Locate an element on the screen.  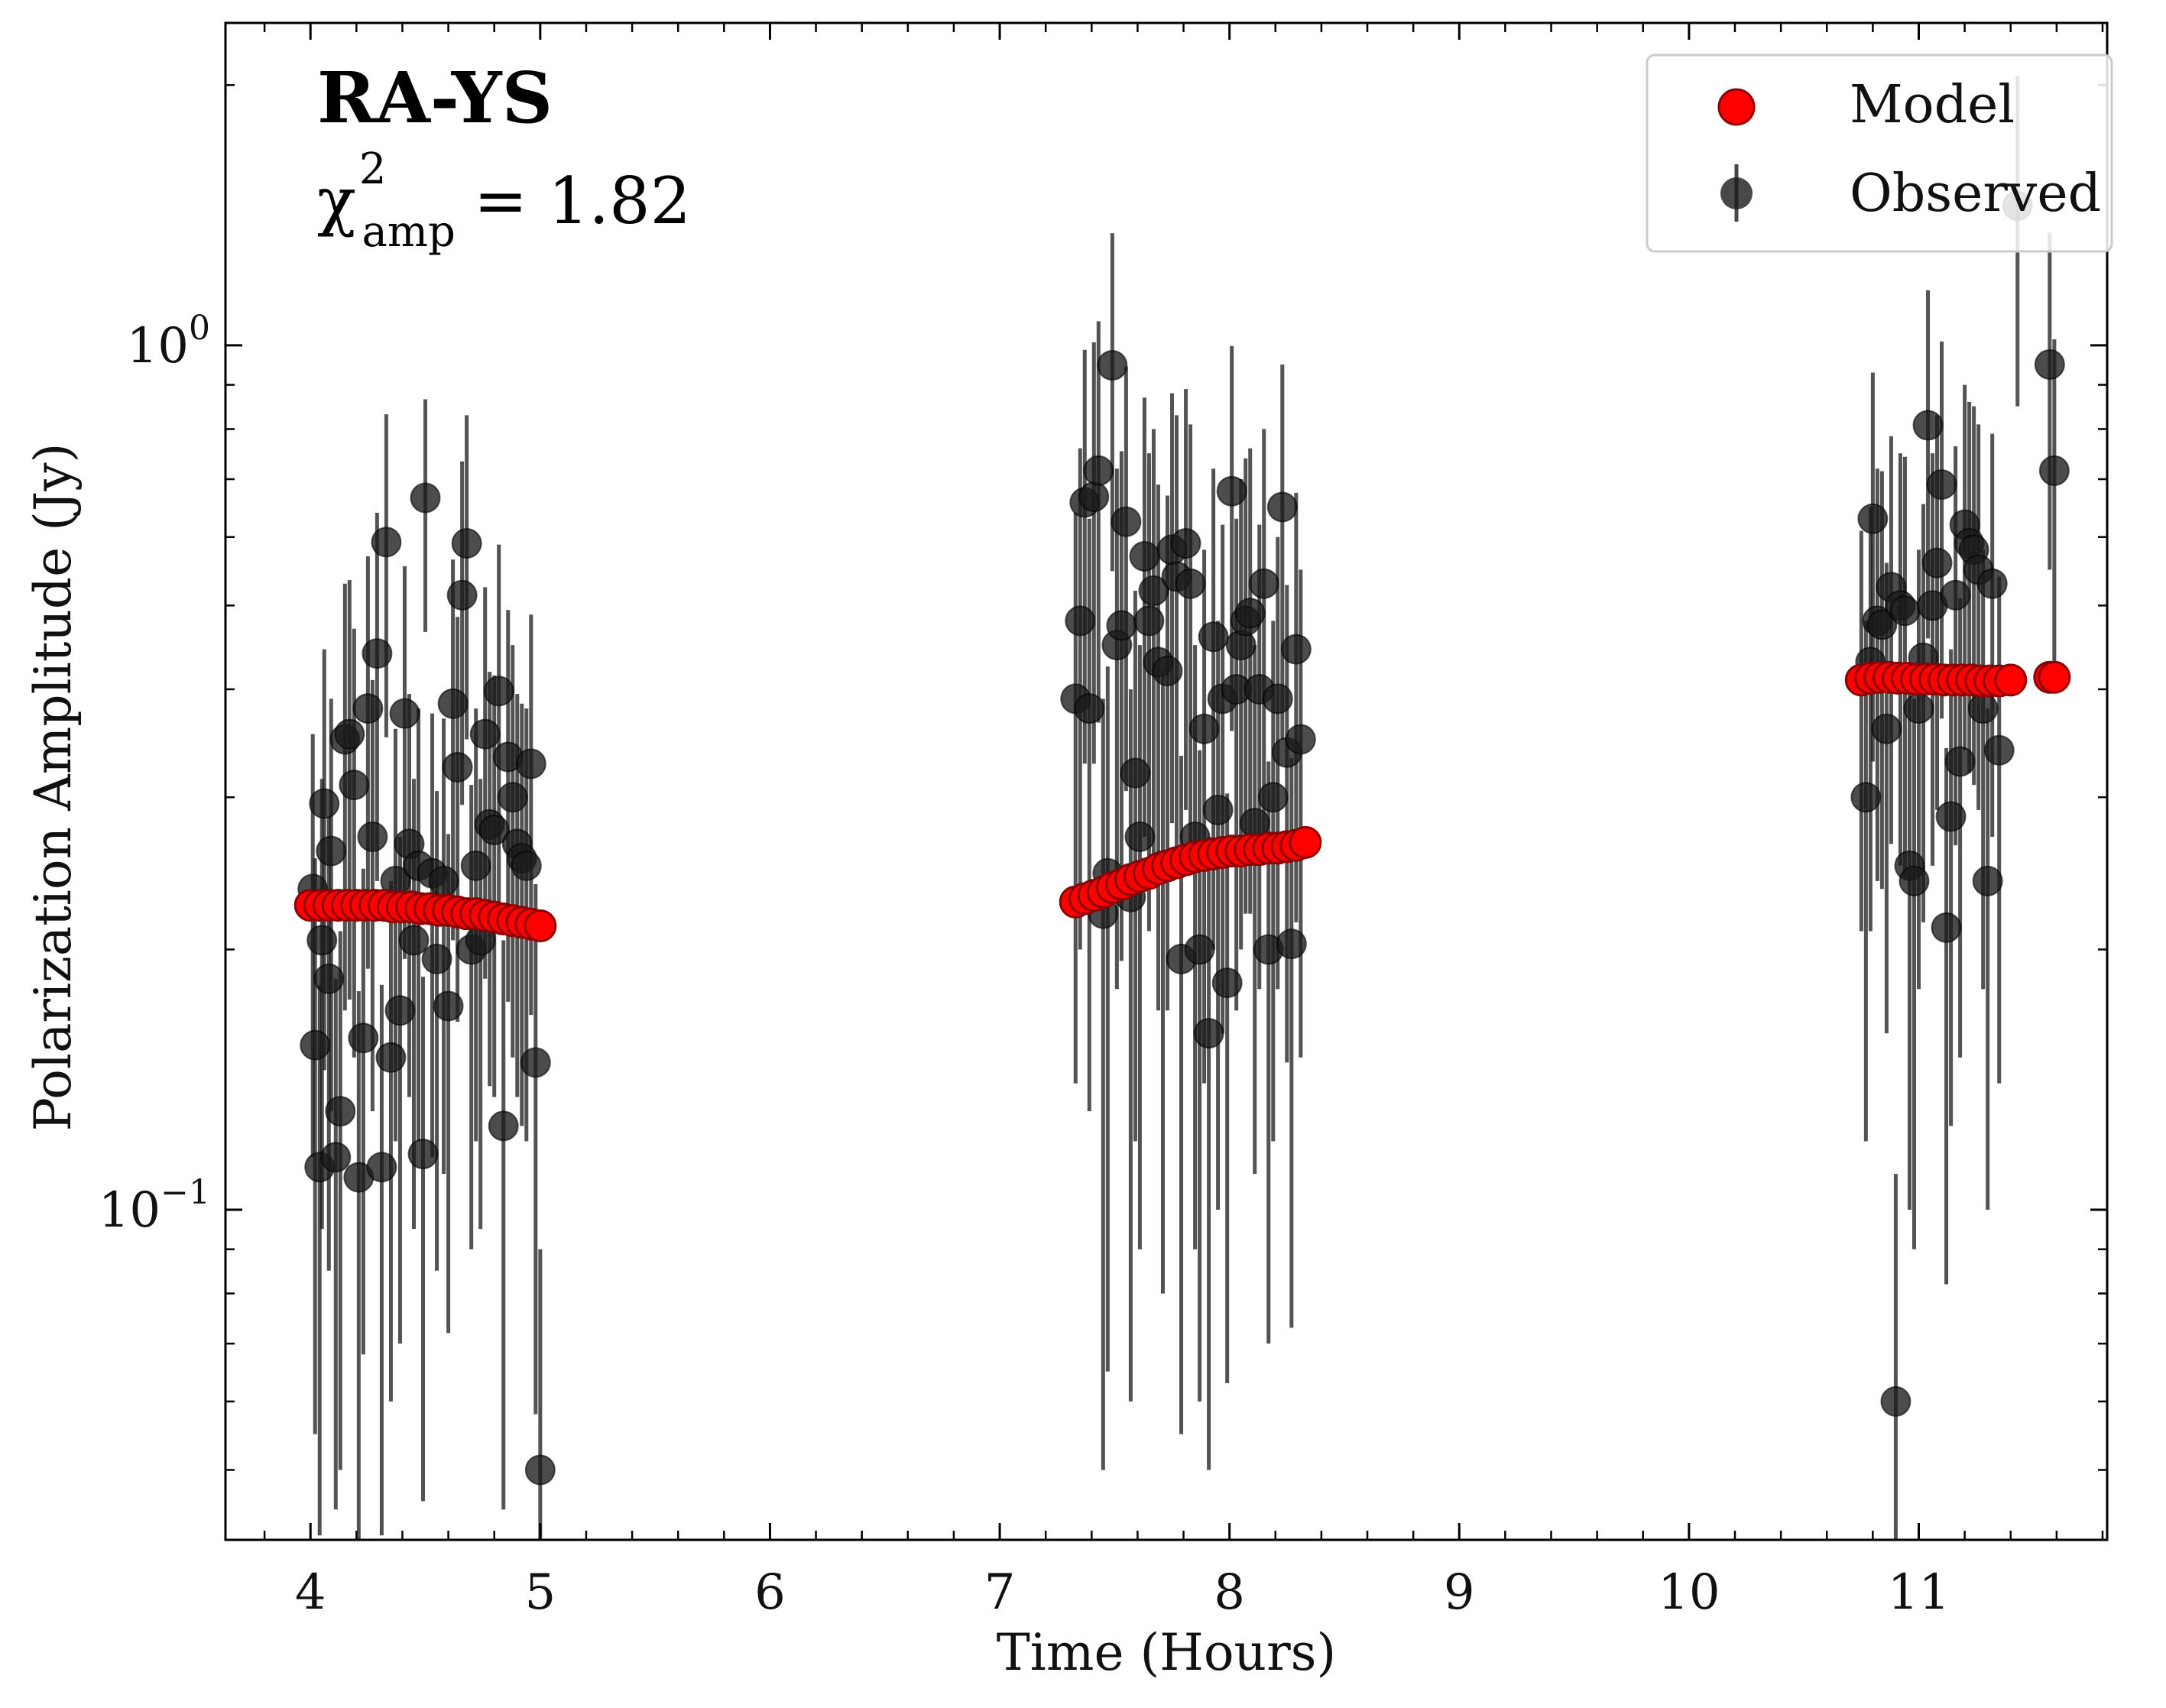
legend: Model Observed is located at coordinates (1879, 153).